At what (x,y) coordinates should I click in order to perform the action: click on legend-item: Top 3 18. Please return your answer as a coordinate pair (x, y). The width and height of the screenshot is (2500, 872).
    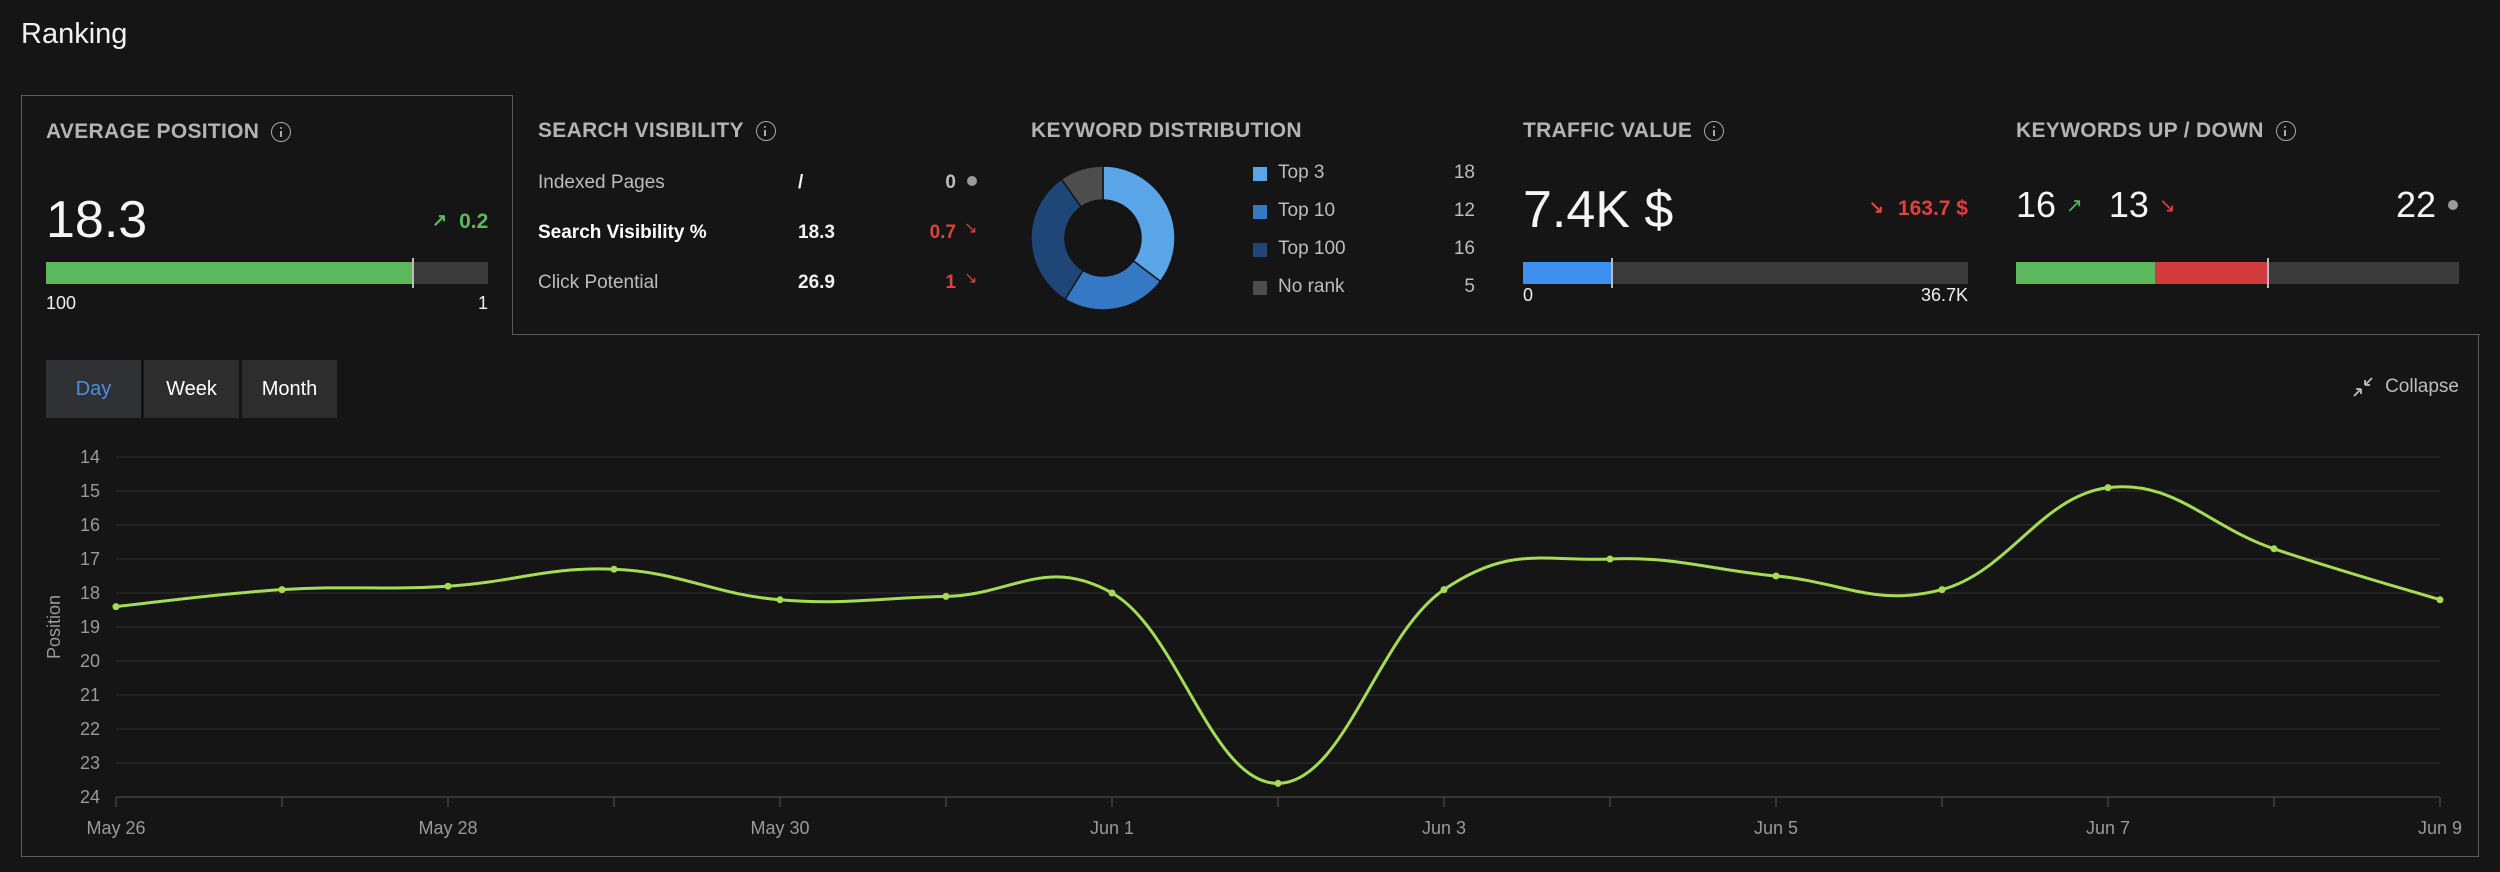
    Looking at the image, I should click on (1364, 181).